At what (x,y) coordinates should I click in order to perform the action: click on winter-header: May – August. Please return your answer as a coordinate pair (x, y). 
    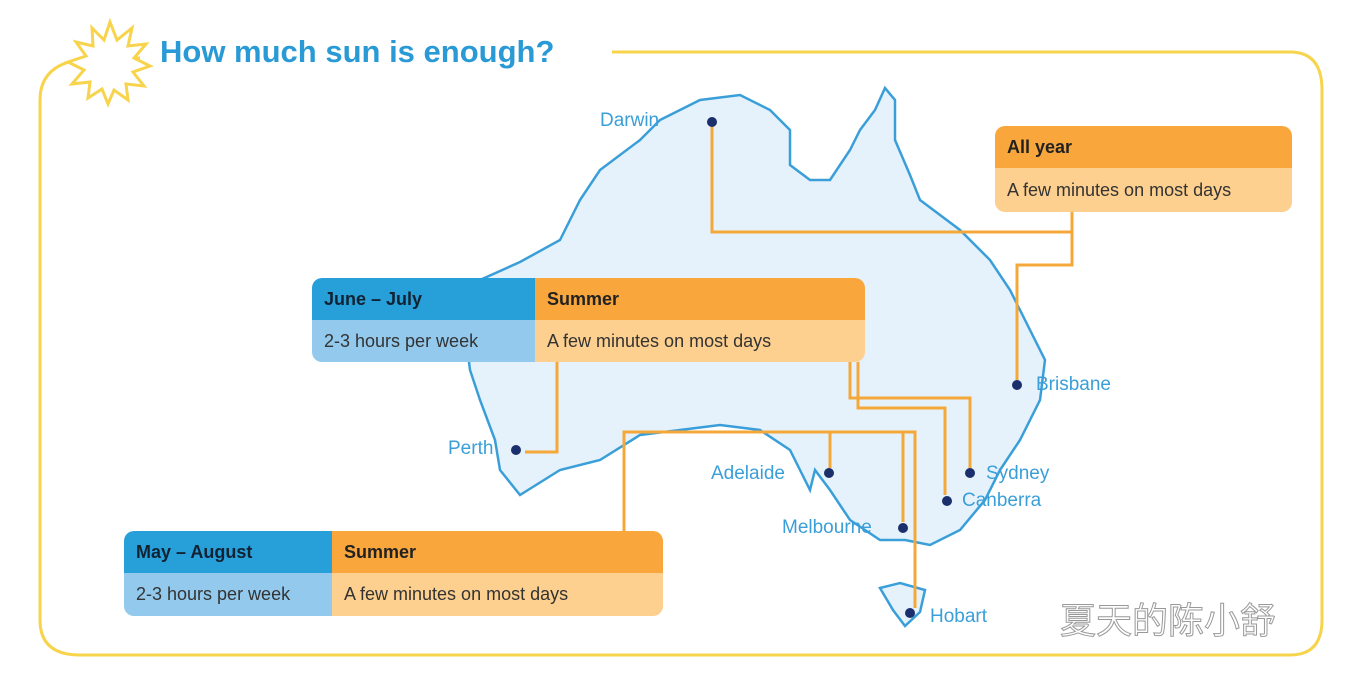
    Looking at the image, I should click on (228, 552).